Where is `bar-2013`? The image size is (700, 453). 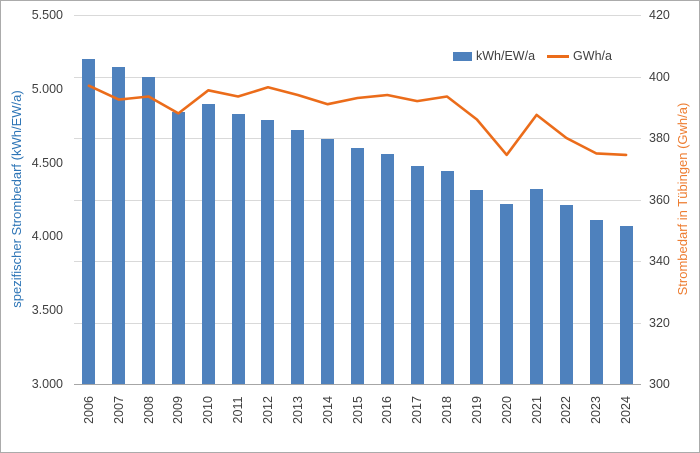 bar-2013 is located at coordinates (298, 257).